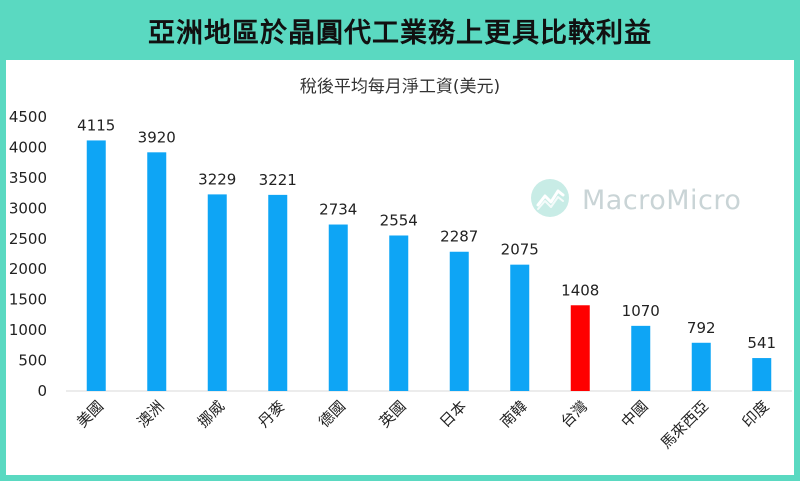  Describe the element at coordinates (393, 414) in the screenshot. I see `category-label: 英國` at that location.